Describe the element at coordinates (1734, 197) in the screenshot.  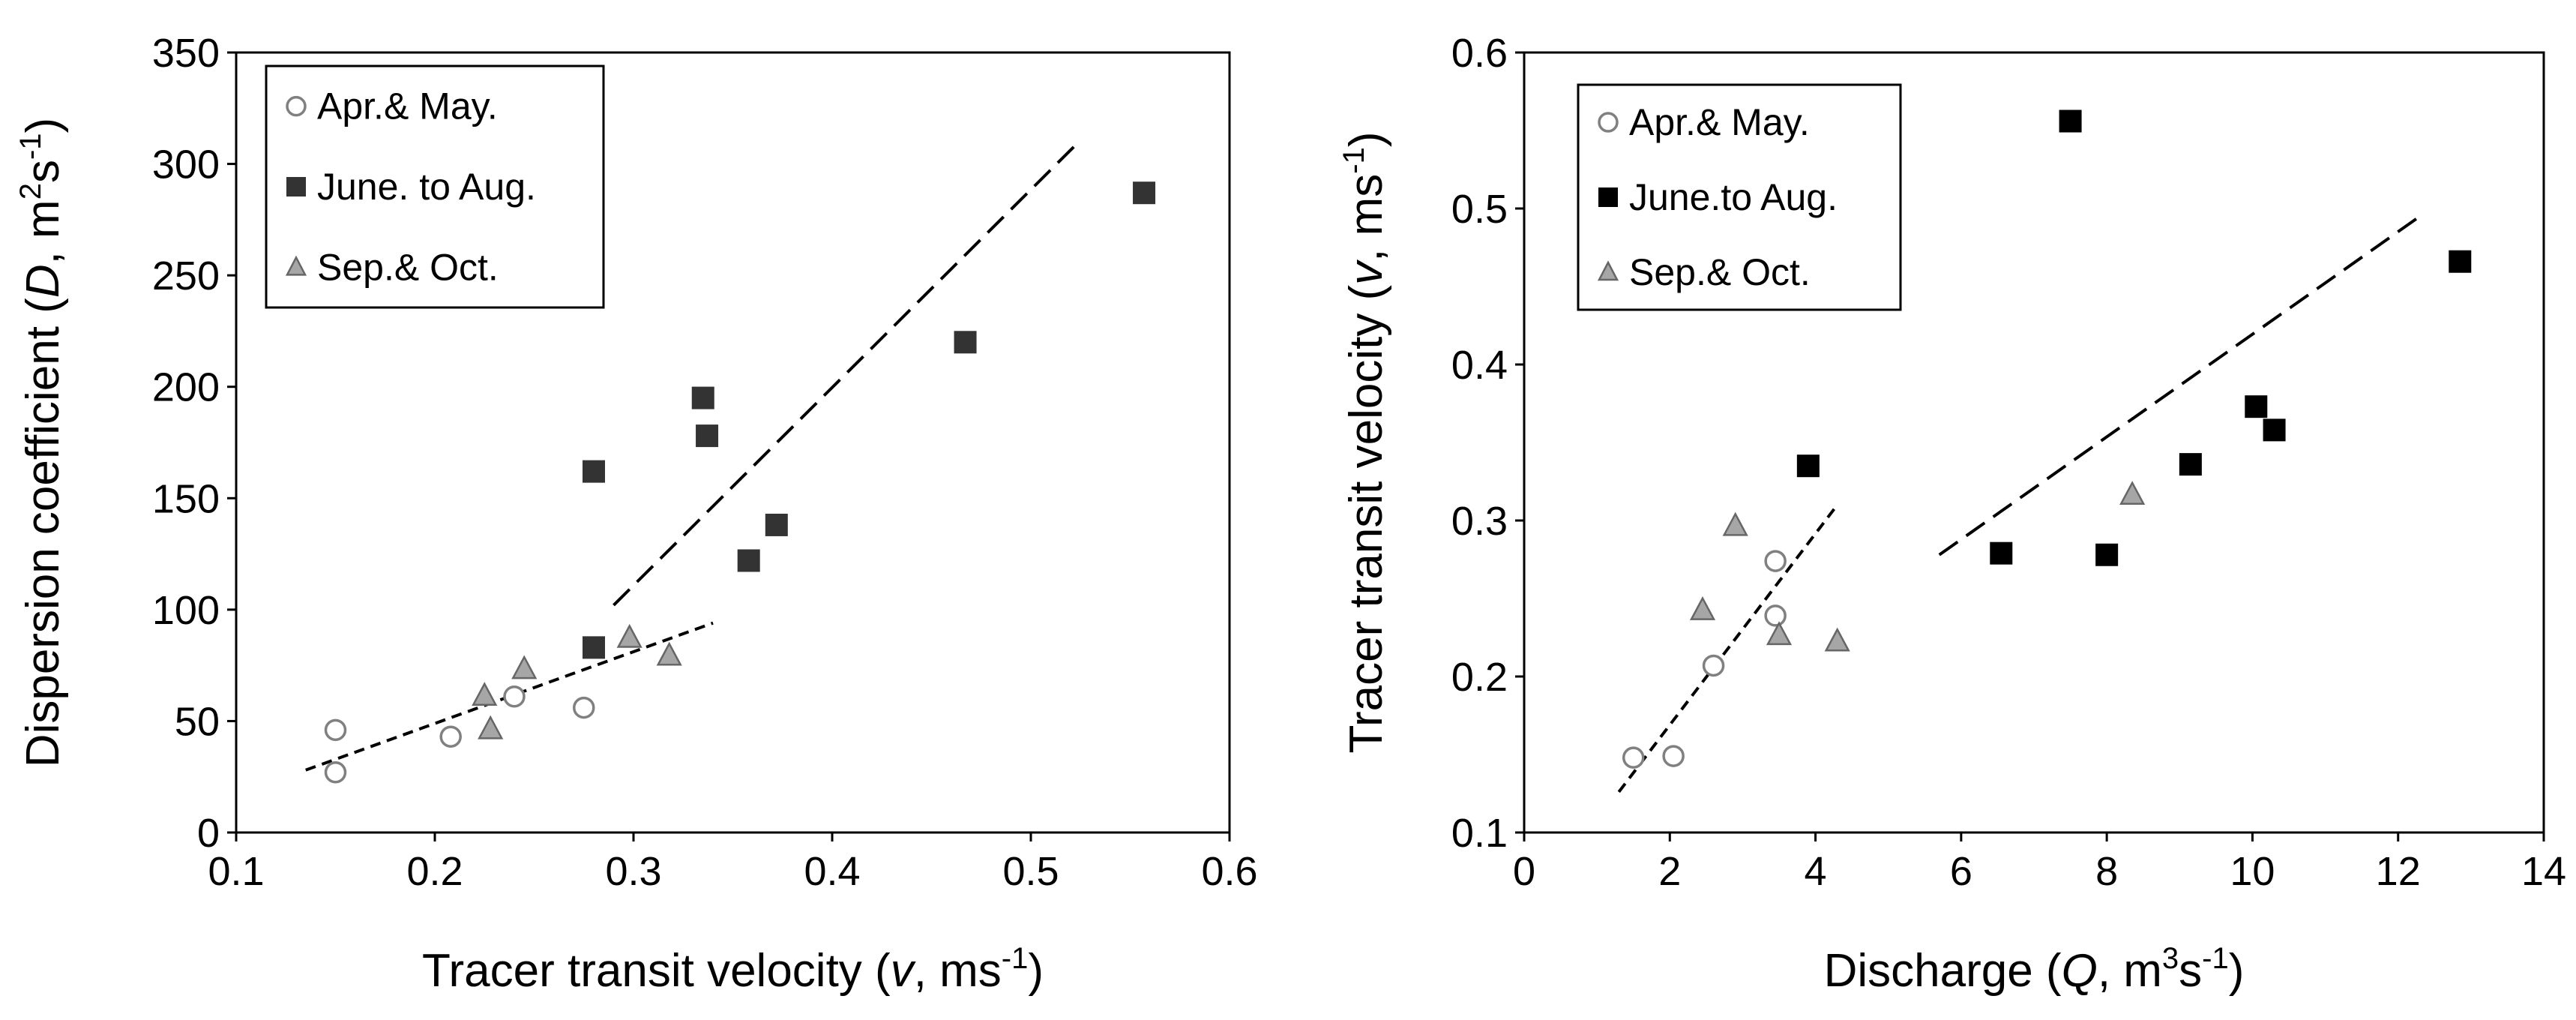
I see `legend-label: June.to Aug.` at that location.